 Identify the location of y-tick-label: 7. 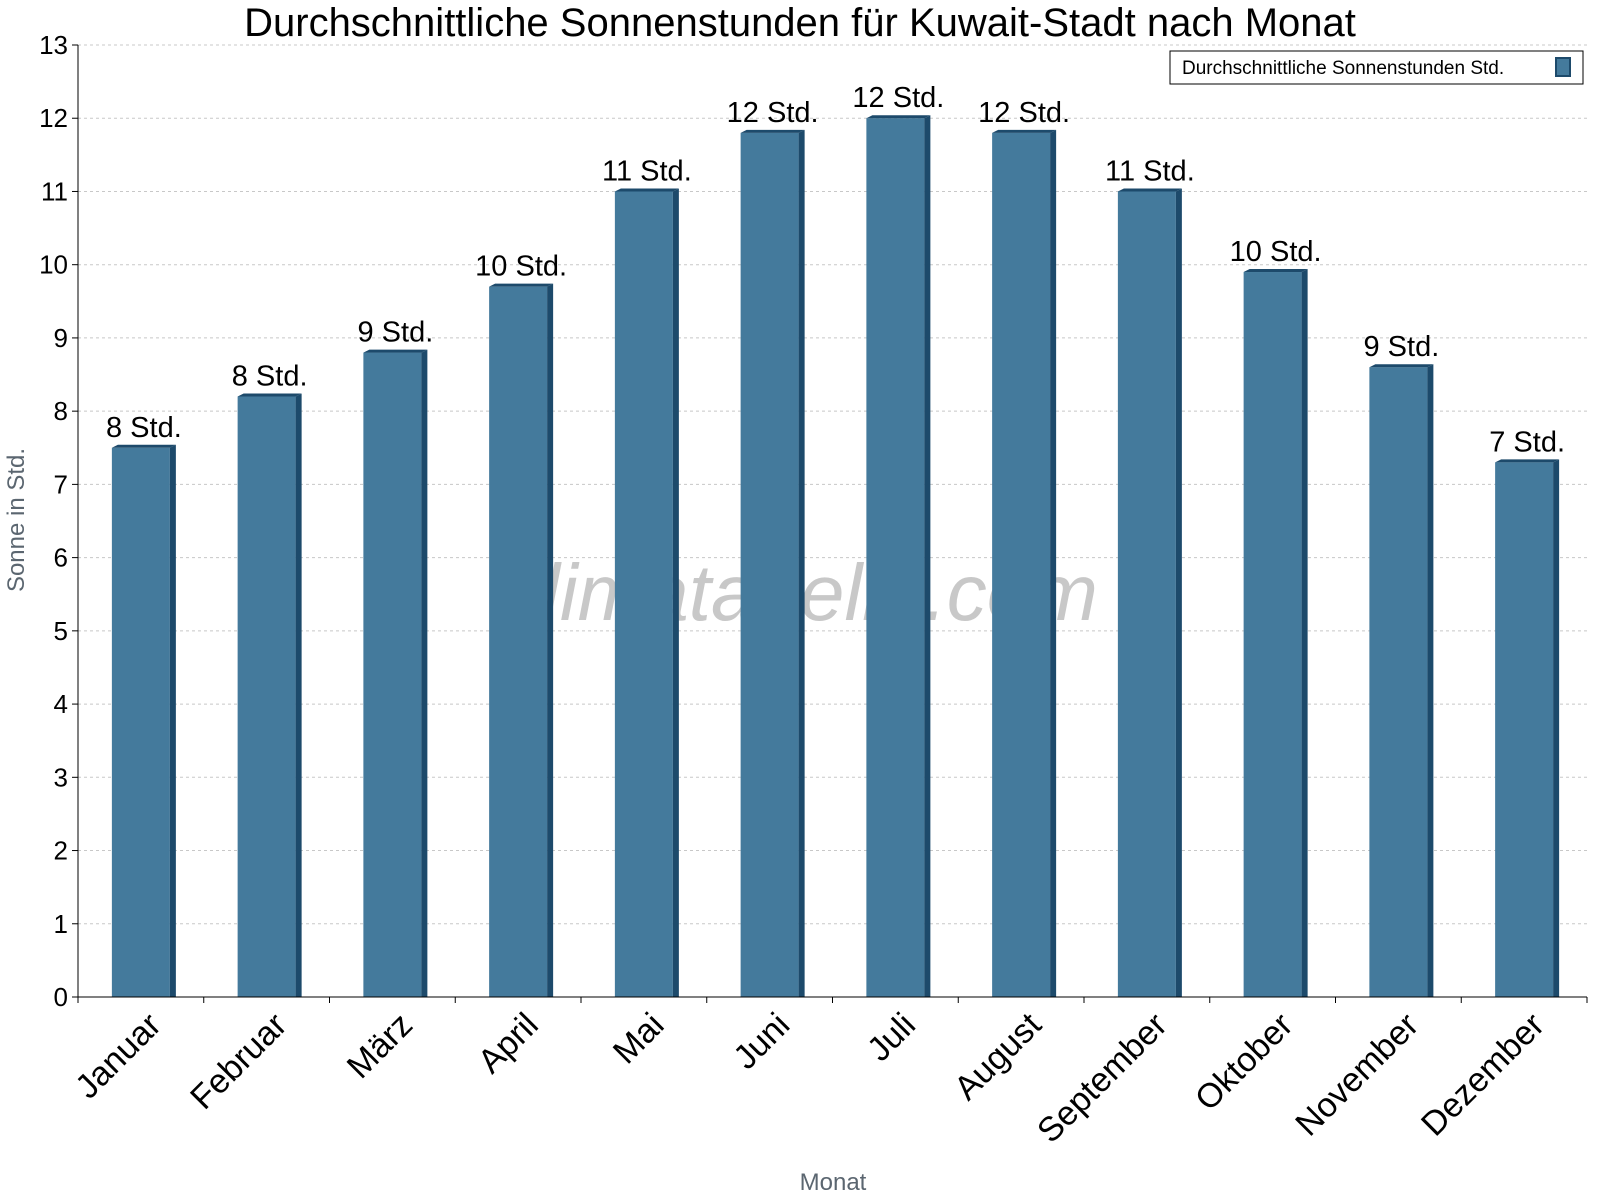
(61, 484).